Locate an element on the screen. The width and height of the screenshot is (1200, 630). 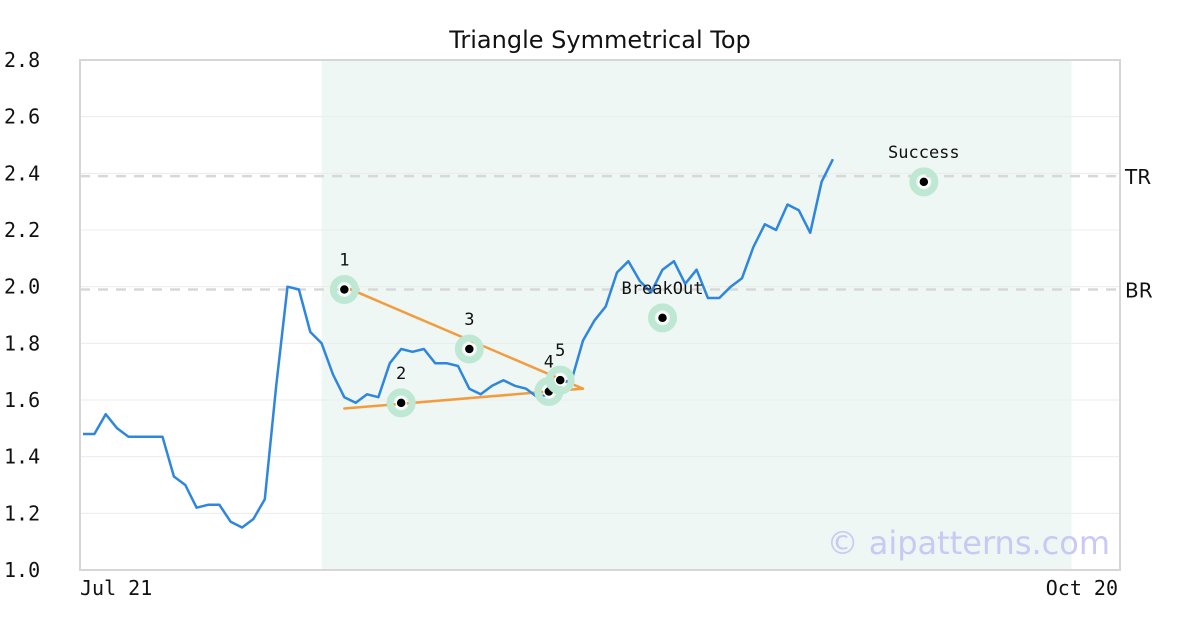
pattern-point: 5 is located at coordinates (560, 368).